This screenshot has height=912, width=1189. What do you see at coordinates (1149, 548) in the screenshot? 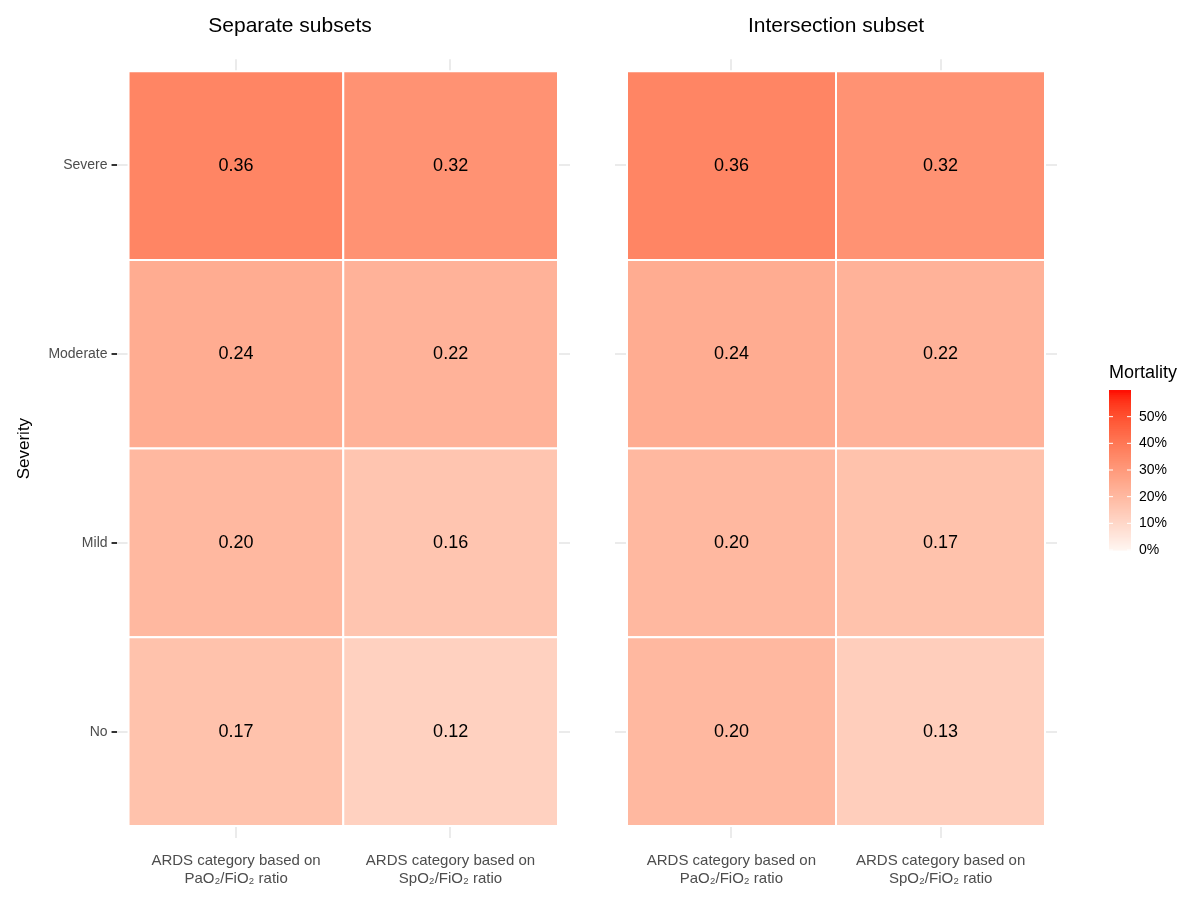
I see `color-bar-label: 0%` at bounding box center [1149, 548].